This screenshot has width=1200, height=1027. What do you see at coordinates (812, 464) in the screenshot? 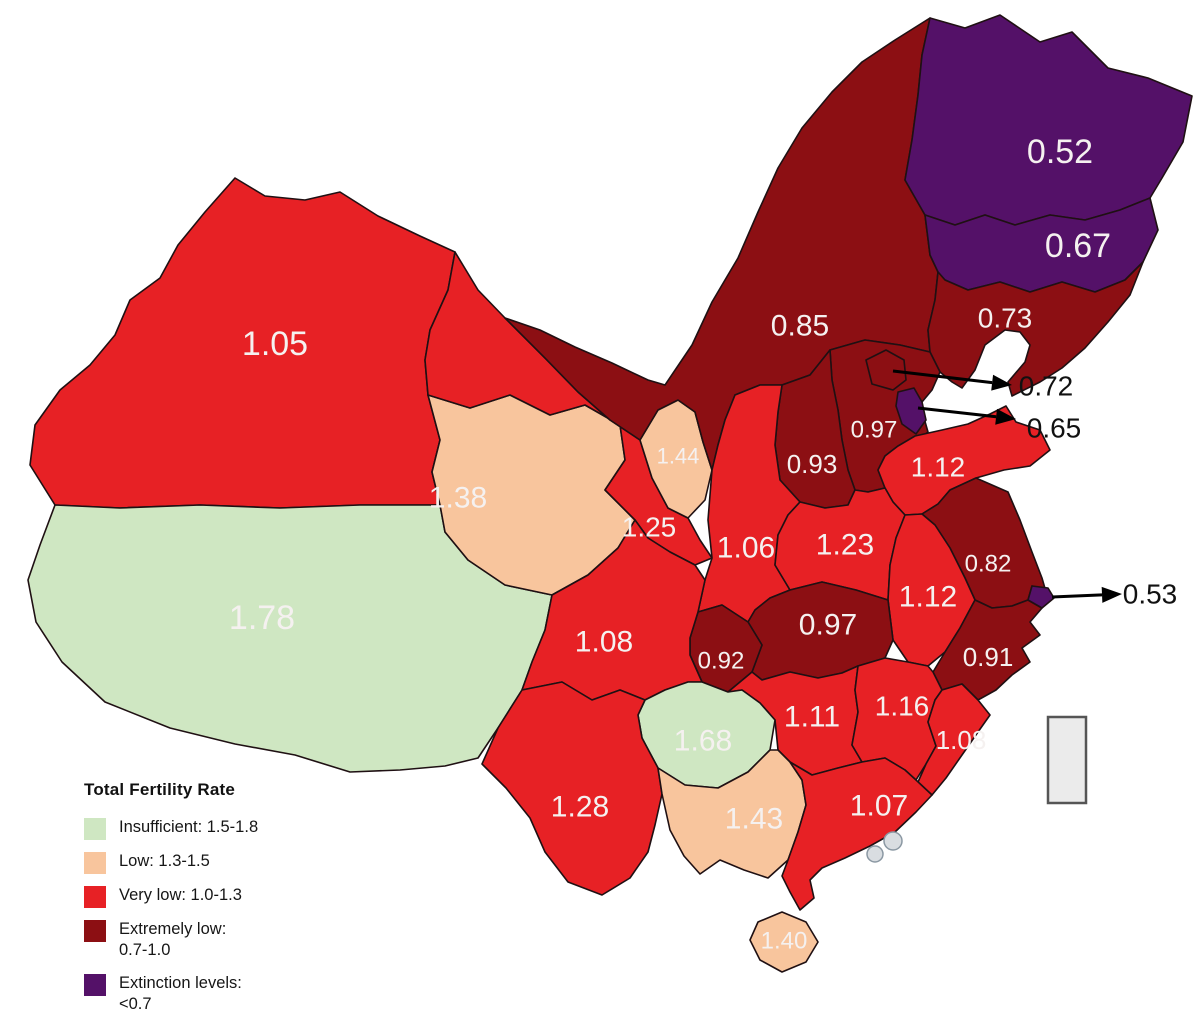
I see `label-shanxi: 0.93` at bounding box center [812, 464].